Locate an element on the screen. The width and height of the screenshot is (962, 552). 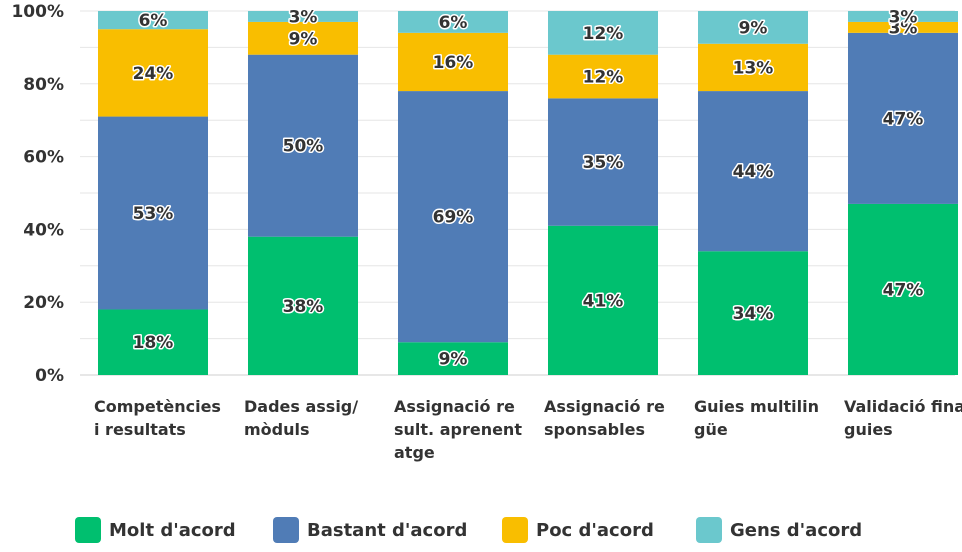
x-category-label: Assignació result. aprenentatge is located at coordinates (458, 429).